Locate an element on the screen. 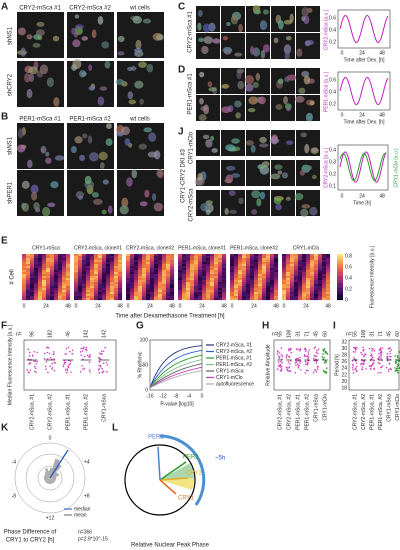 This screenshot has height=550, width=400. legend-label: CRY1-mSca is located at coordinates (230, 371).